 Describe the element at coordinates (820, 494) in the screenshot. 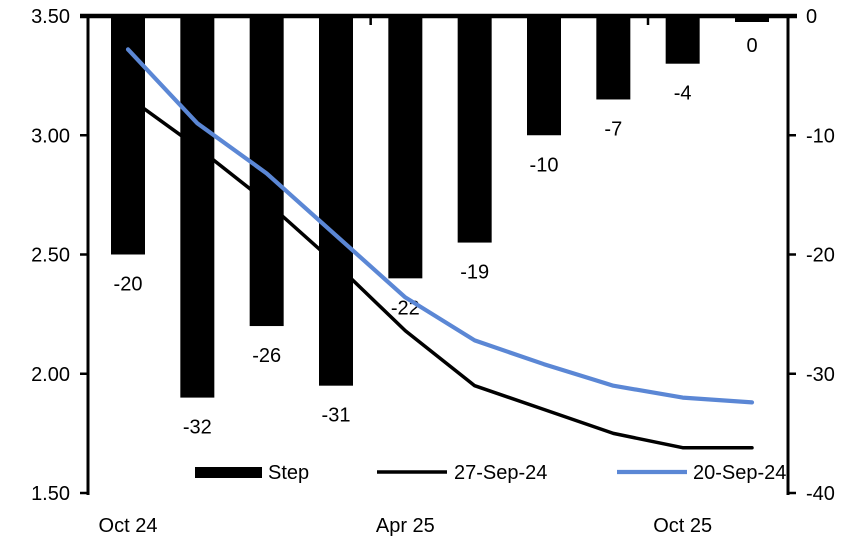

I see `right-axis-tick-label: -40` at that location.